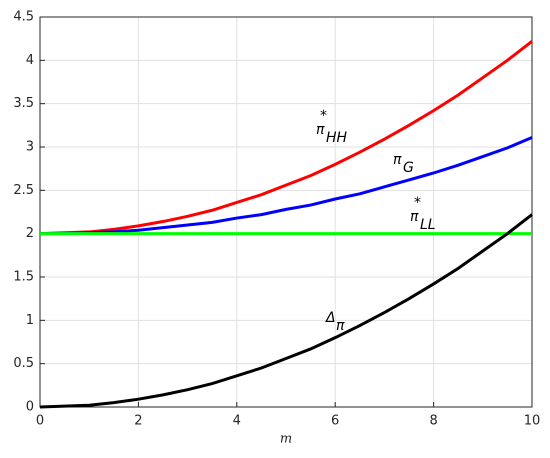  Describe the element at coordinates (30, 60) in the screenshot. I see `y-tick-label: 4` at that location.